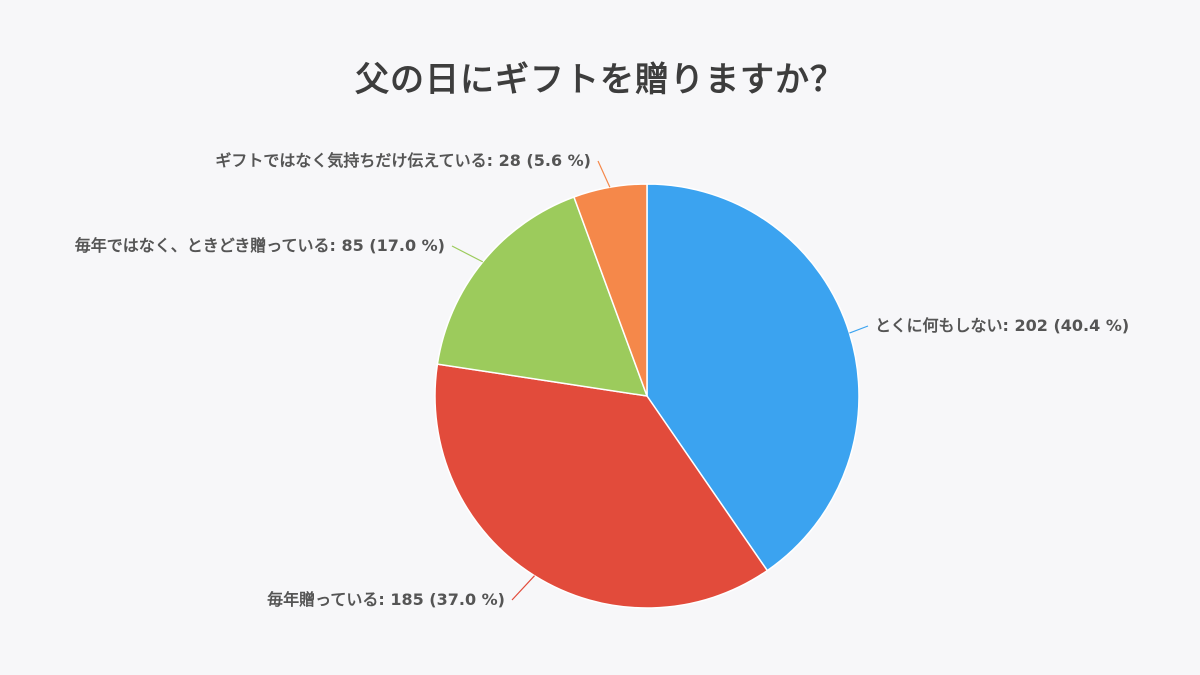 Image resolution: width=1200 pixels, height=675 pixels. Describe the element at coordinates (403, 160) in the screenshot. I see `slice-label: ギフトではなく気持ちだけ伝えている: 28 (5.6 %)` at that location.